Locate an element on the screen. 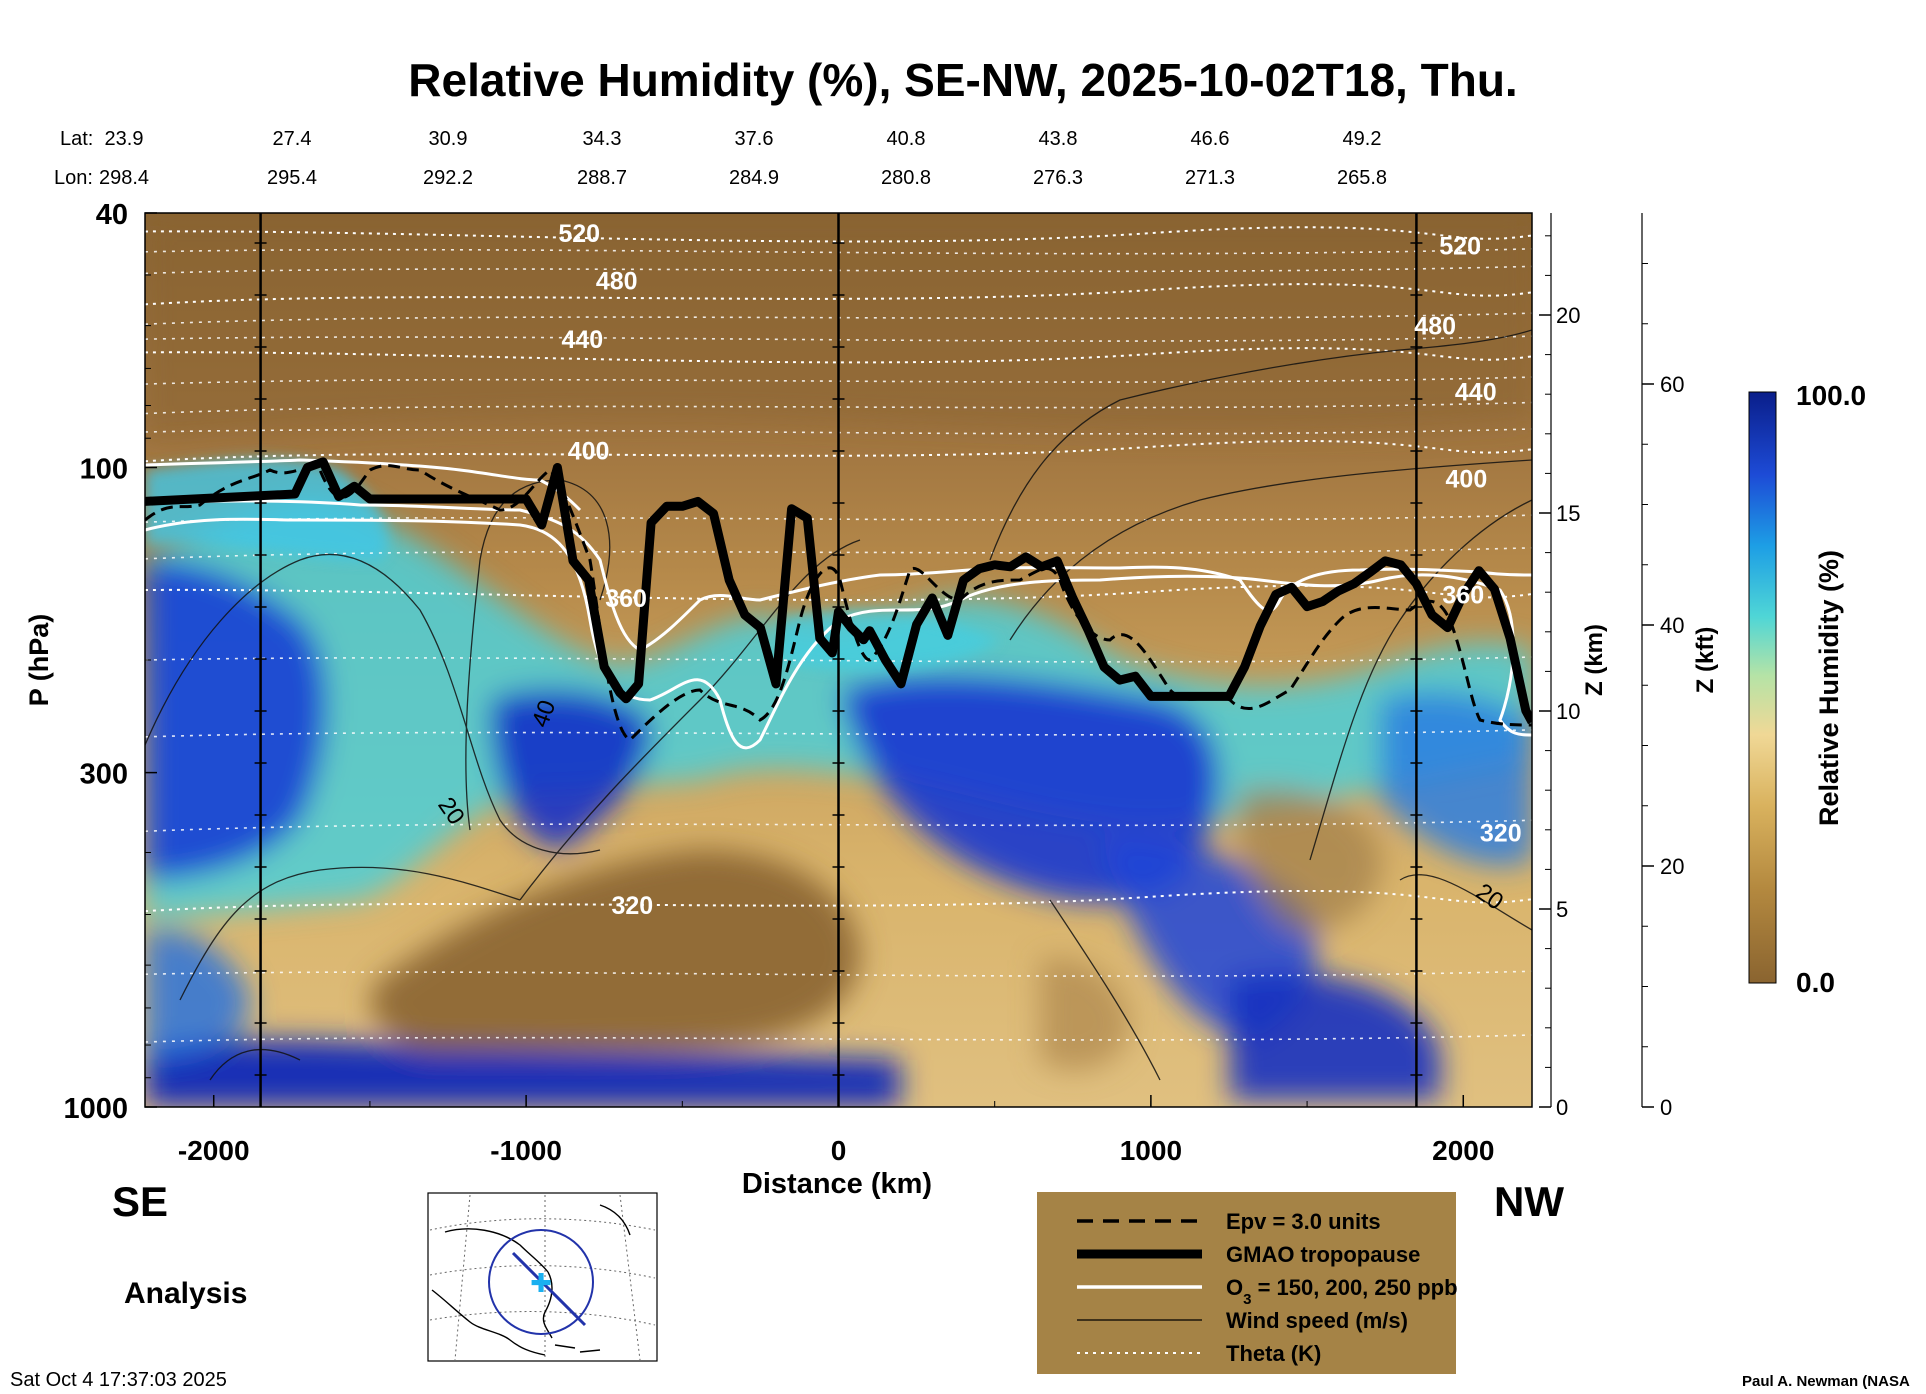 This screenshot has width=1926, height=1394. inset-map-coast-north is located at coordinates (496, 1250).